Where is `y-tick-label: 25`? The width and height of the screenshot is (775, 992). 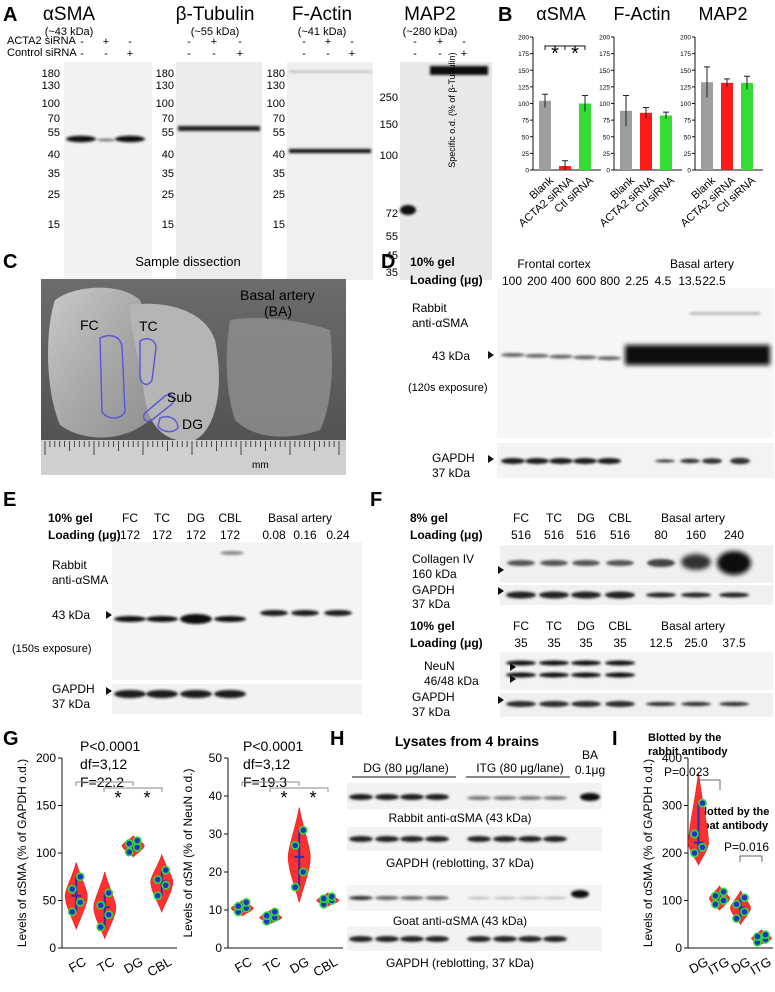 y-tick-label: 25 is located at coordinates (688, 154).